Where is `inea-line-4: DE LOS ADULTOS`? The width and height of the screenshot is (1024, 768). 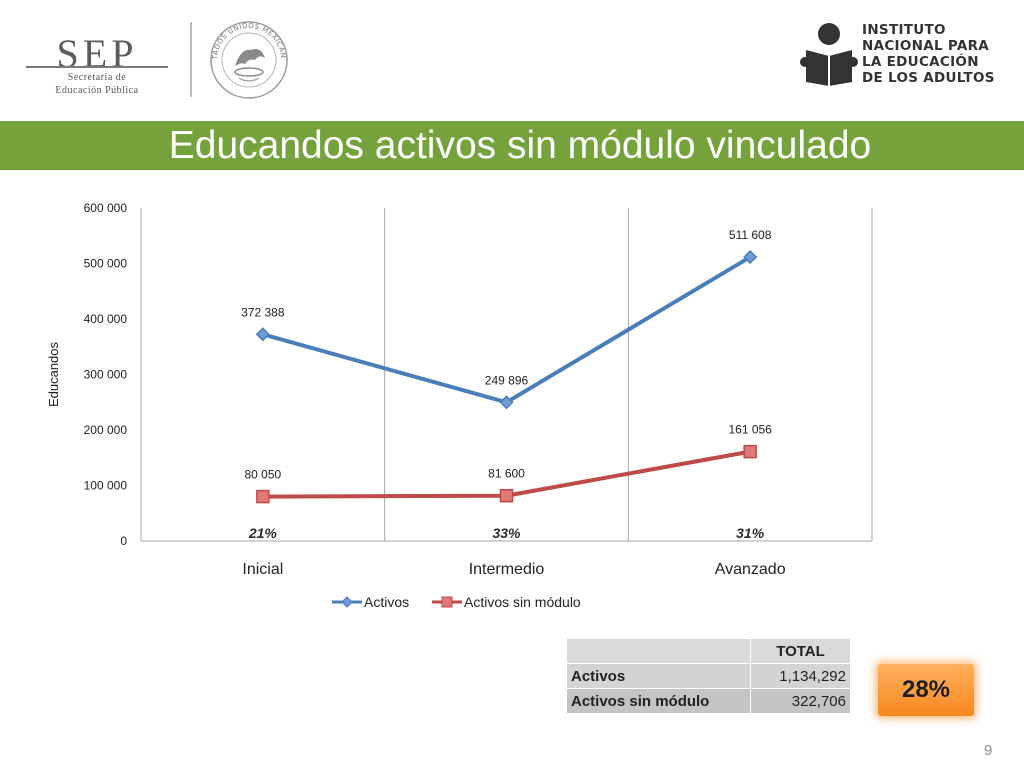
inea-line-4: DE LOS ADULTOS is located at coordinates (928, 78).